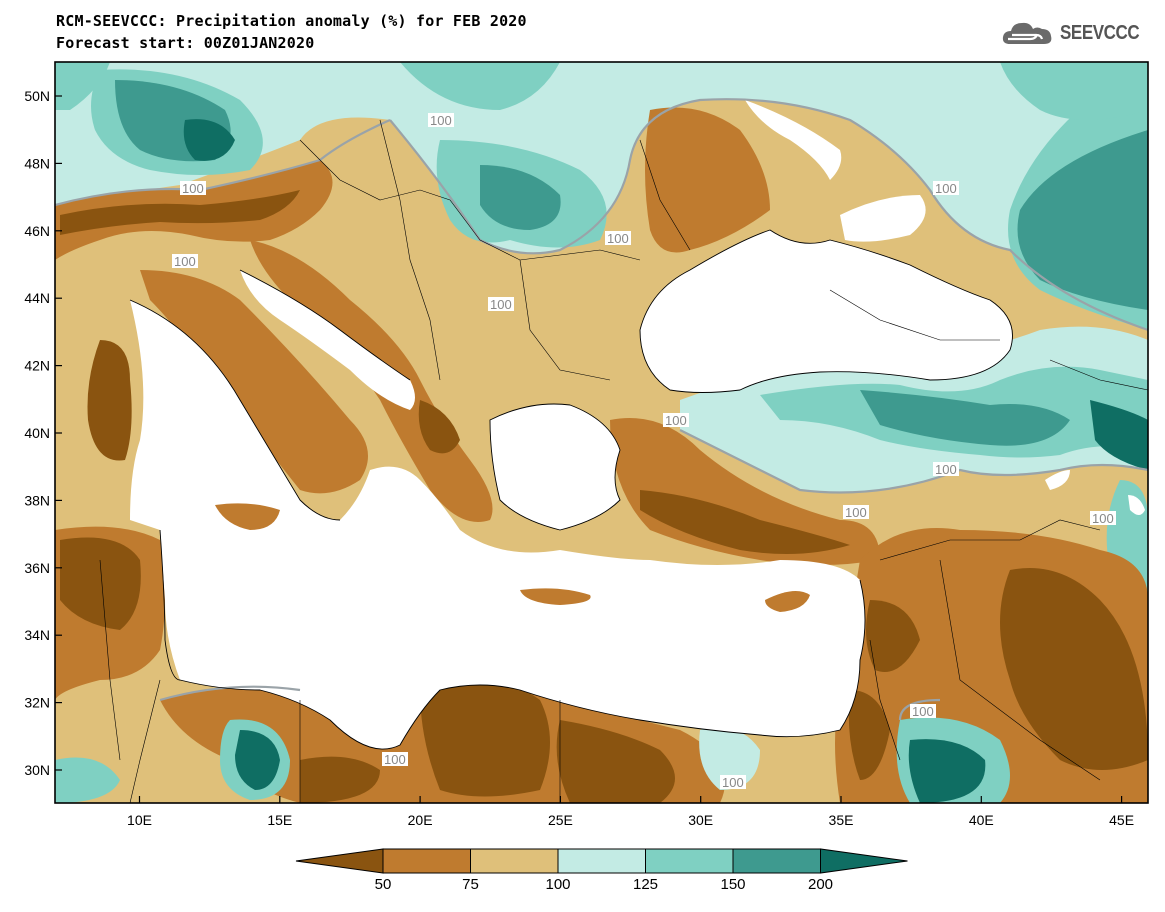 The height and width of the screenshot is (912, 1165). Describe the element at coordinates (139, 820) in the screenshot. I see `lon-label: 10E` at that location.